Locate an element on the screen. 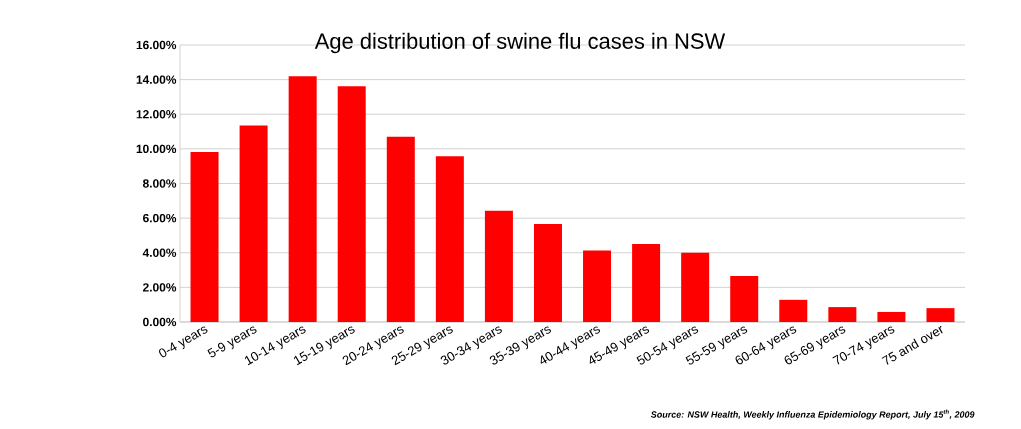 Image resolution: width=1021 pixels, height=429 pixels. text: Source: NSW Health, Weekly Influenza Epidemiology Report, July 15$^{th}$, 2009 is located at coordinates (812, 414).